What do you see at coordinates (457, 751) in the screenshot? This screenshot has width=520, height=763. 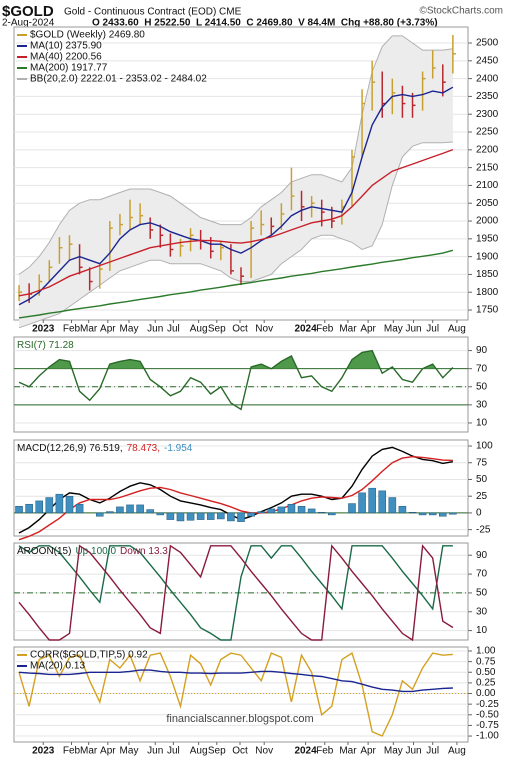 I see `x-tick-label: Aug` at bounding box center [457, 751].